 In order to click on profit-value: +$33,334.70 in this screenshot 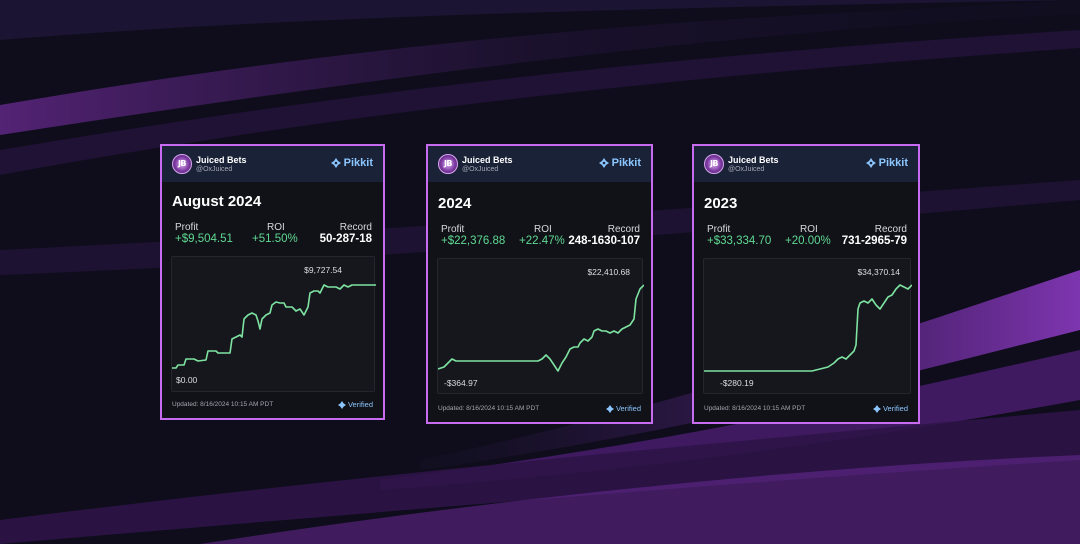, I will do `click(739, 241)`.